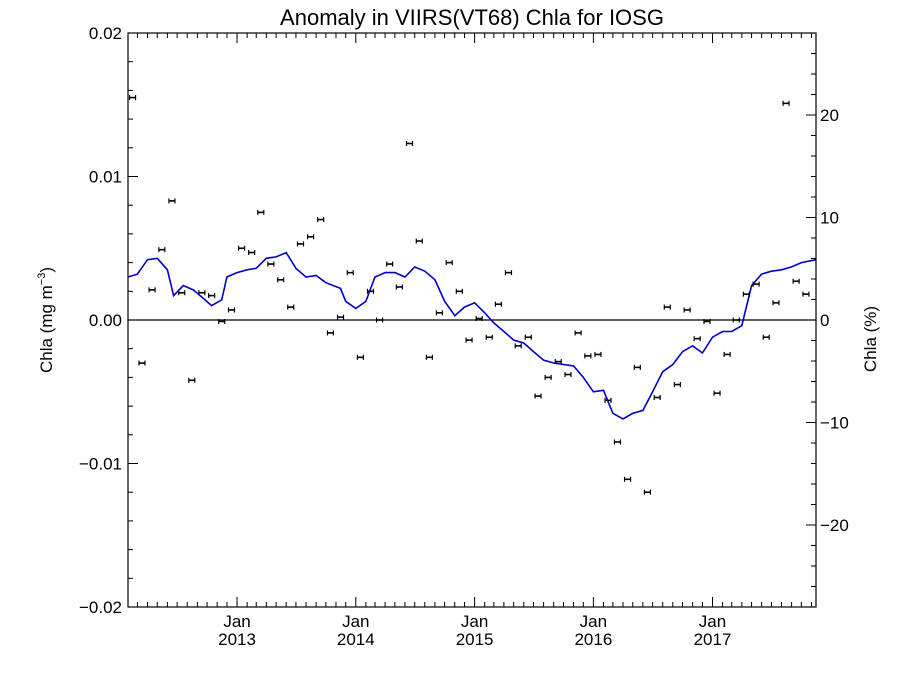  What do you see at coordinates (475, 639) in the screenshot?
I see `x-tick-year-label: 2015` at bounding box center [475, 639].